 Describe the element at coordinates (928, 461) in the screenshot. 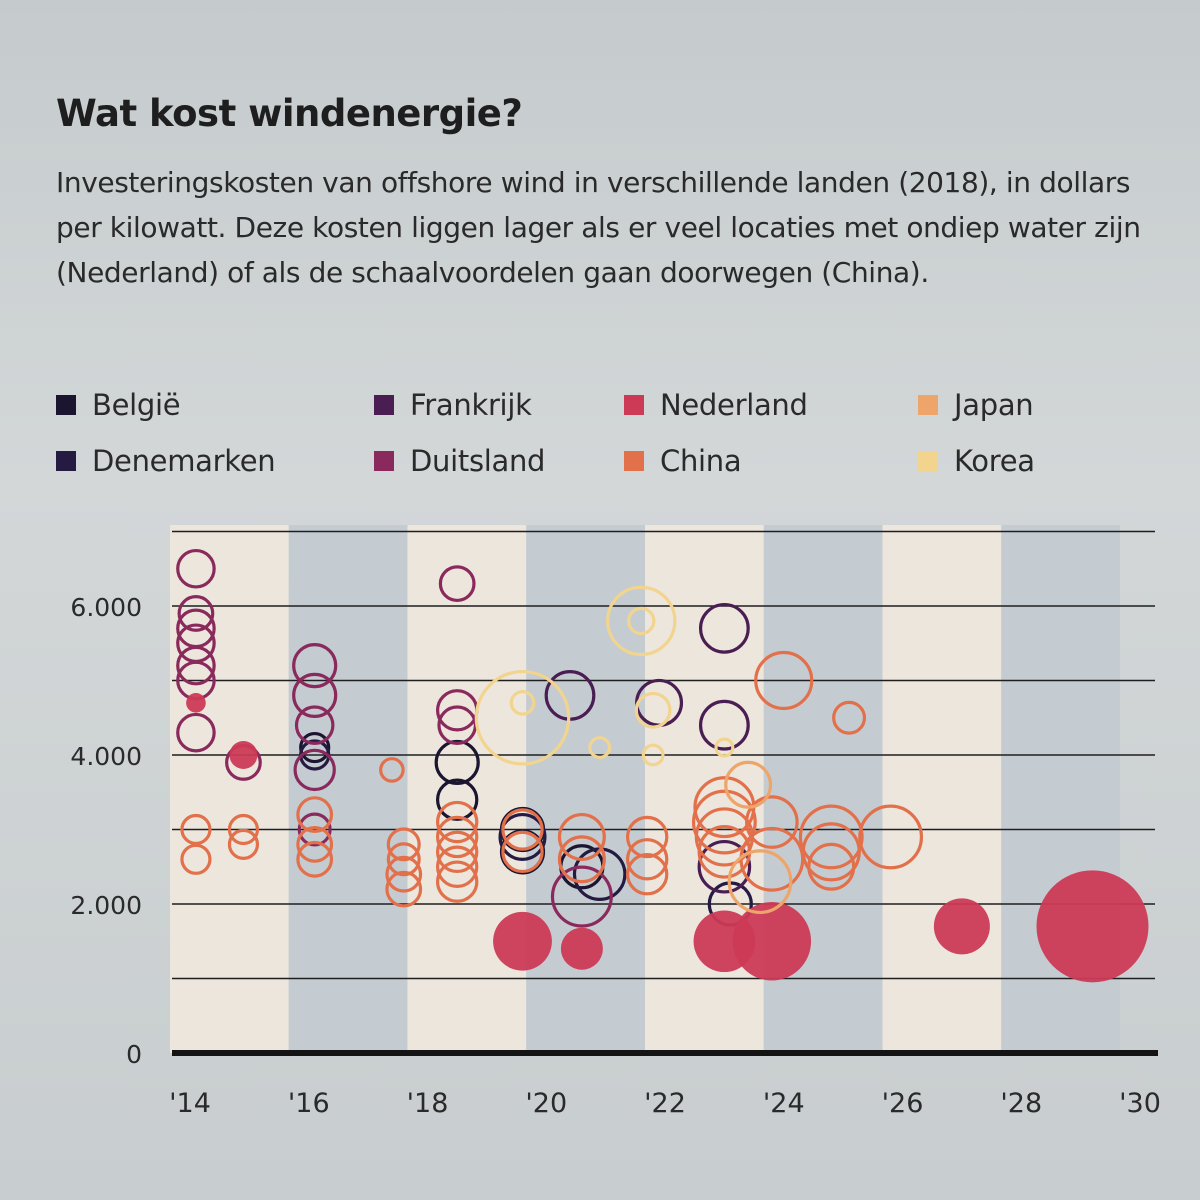

I see `legend-swatch-korea` at that location.